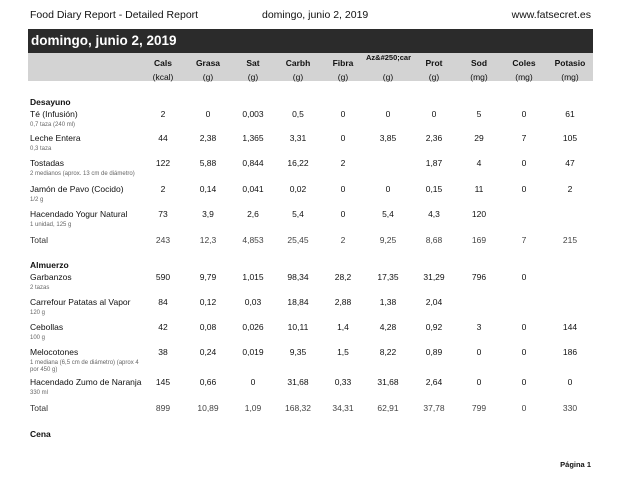 The image size is (621, 480). I want to click on meal-total-value: 243, so click(163, 240).